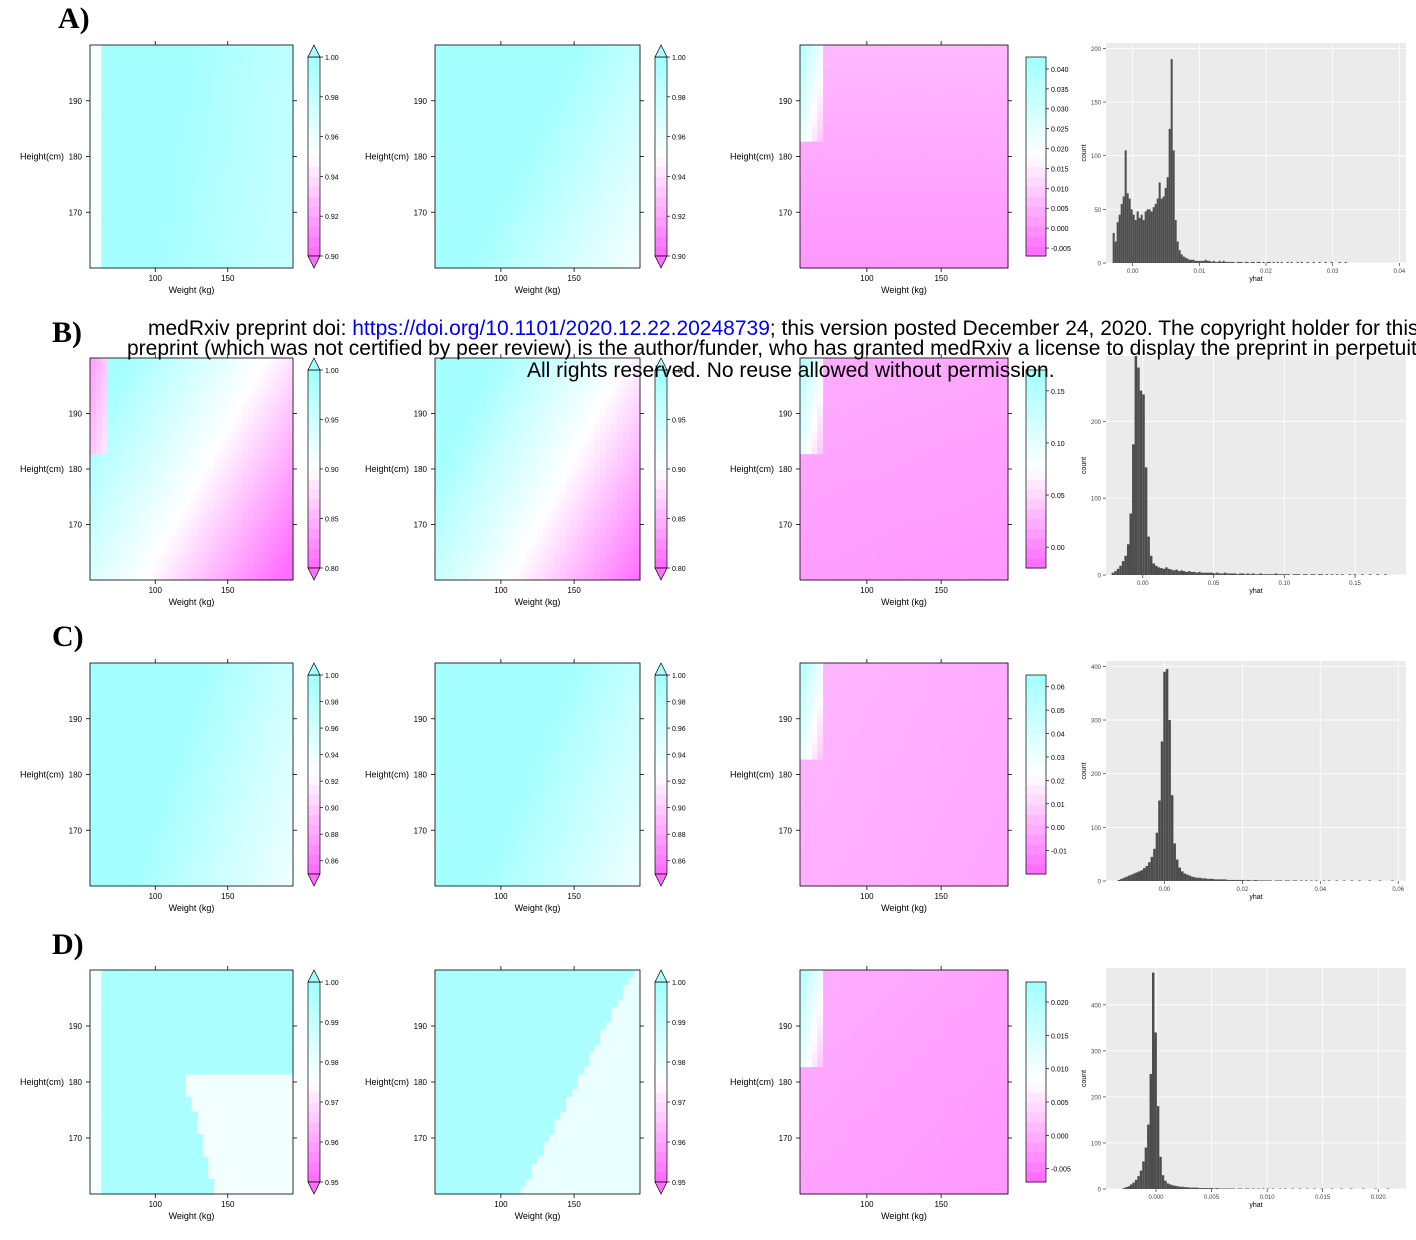 The height and width of the screenshot is (1240, 1416). I want to click on color-key-label: 1.00, so click(332, 371).